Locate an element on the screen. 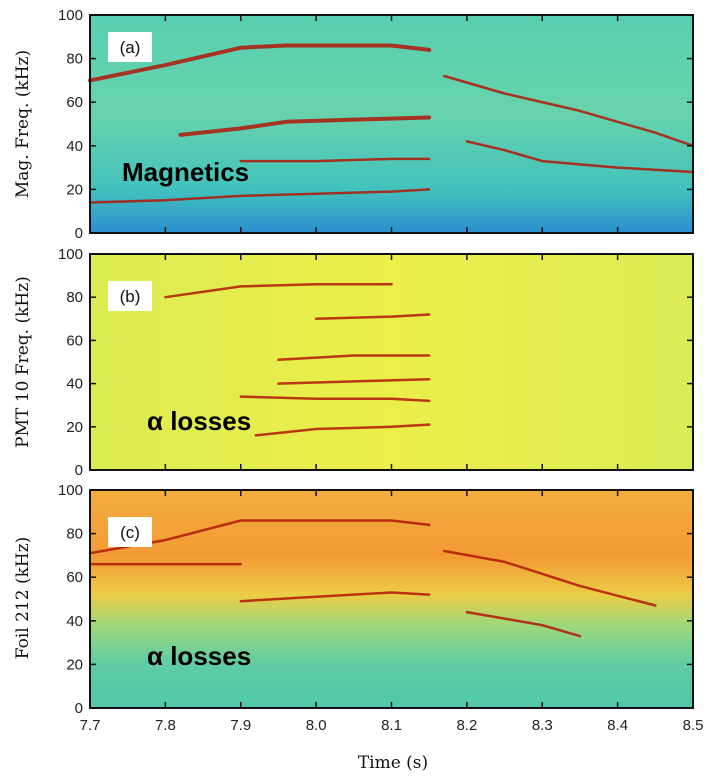 The image size is (709, 779). x-tick-label: 8.5 is located at coordinates (693, 725).